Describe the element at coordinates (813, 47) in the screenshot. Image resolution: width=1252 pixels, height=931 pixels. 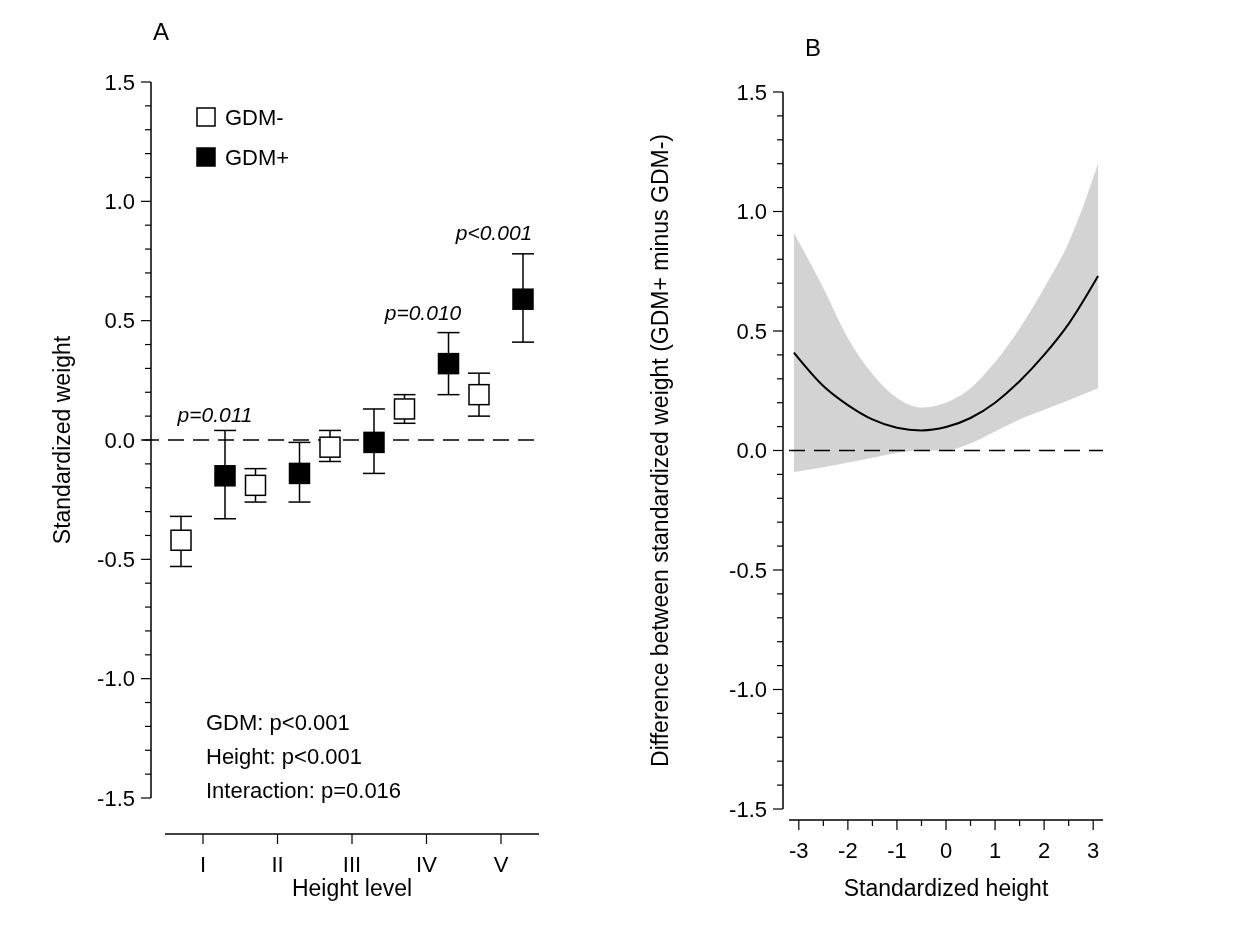
I see `chart-title: B` at that location.